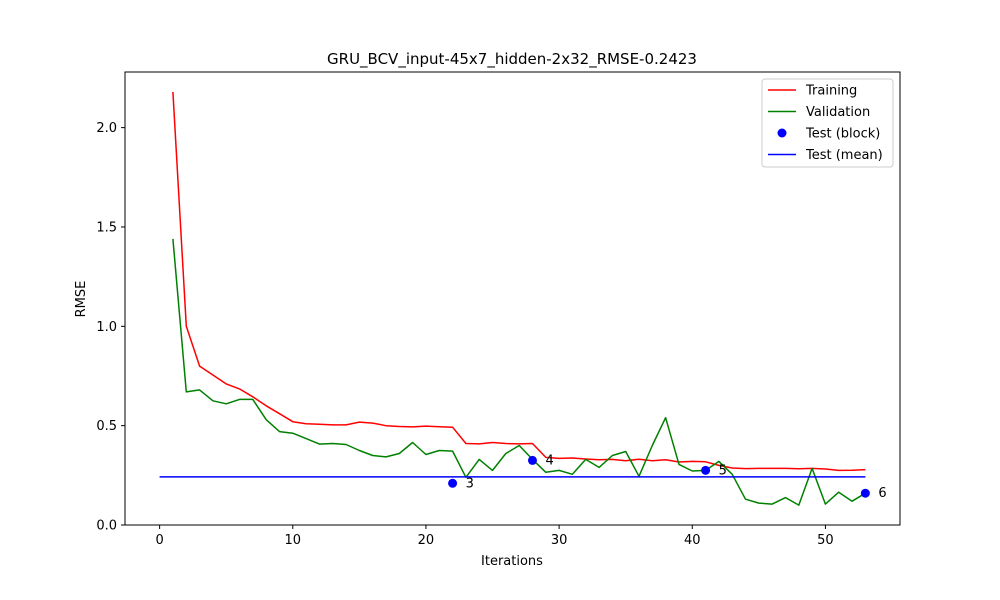  What do you see at coordinates (692, 540) in the screenshot?
I see `x-tick-label: 40` at bounding box center [692, 540].